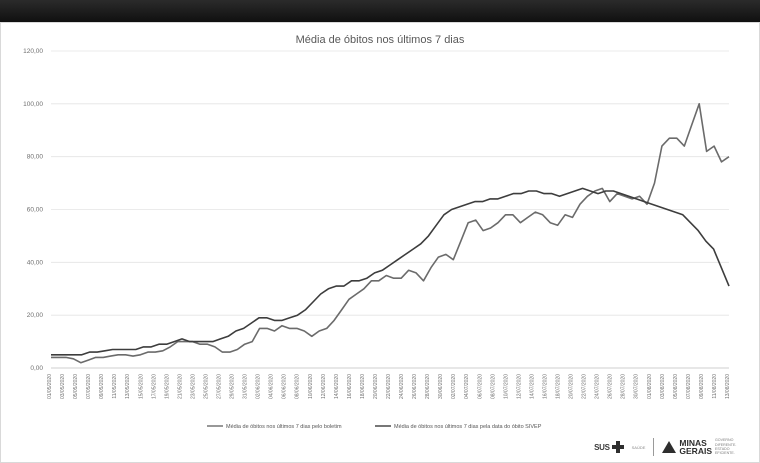 The image size is (760, 463). What do you see at coordinates (35, 157) in the screenshot?
I see `y-tick-label: 80,00` at bounding box center [35, 157].